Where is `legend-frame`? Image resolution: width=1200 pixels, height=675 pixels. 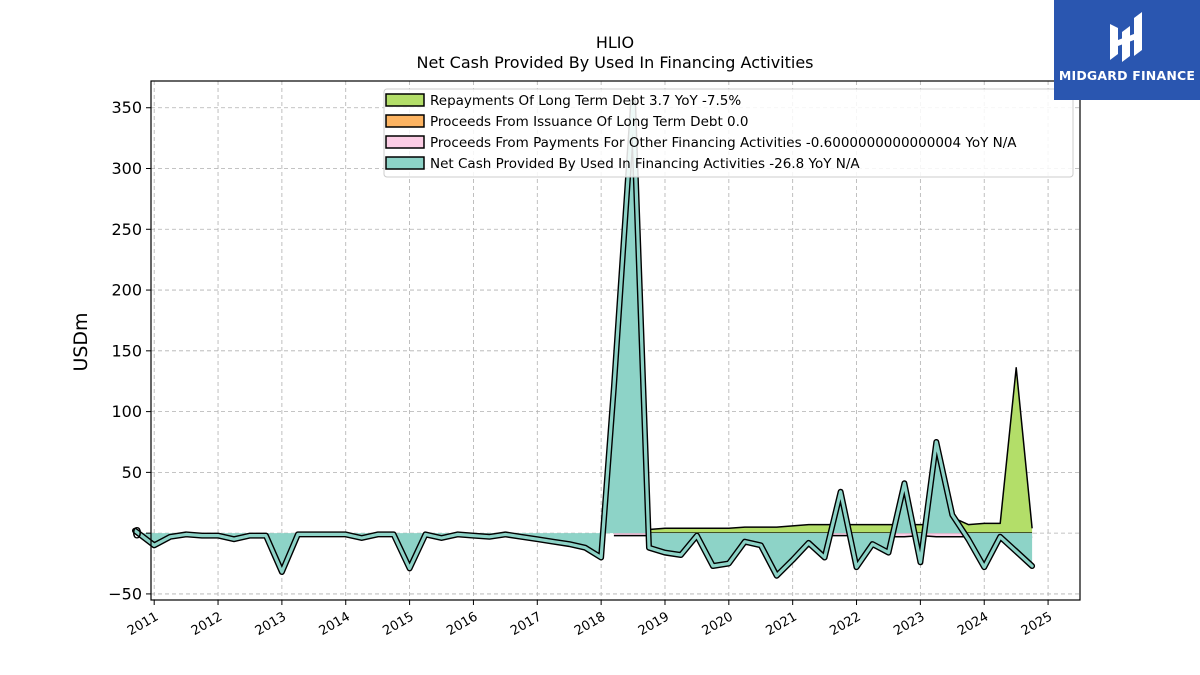
legend-frame is located at coordinates (728, 133).